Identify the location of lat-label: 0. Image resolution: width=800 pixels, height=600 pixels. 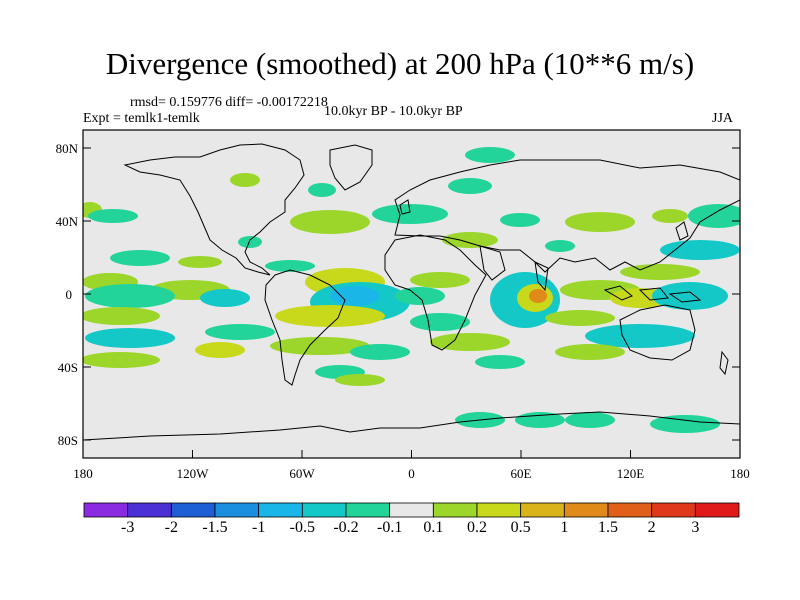
(69, 294).